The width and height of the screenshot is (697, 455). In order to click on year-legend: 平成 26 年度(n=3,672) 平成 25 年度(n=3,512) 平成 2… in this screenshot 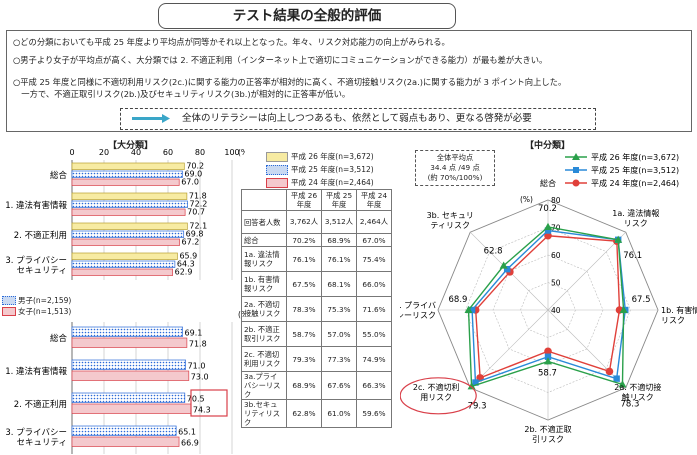, I will do `click(327, 171)`.